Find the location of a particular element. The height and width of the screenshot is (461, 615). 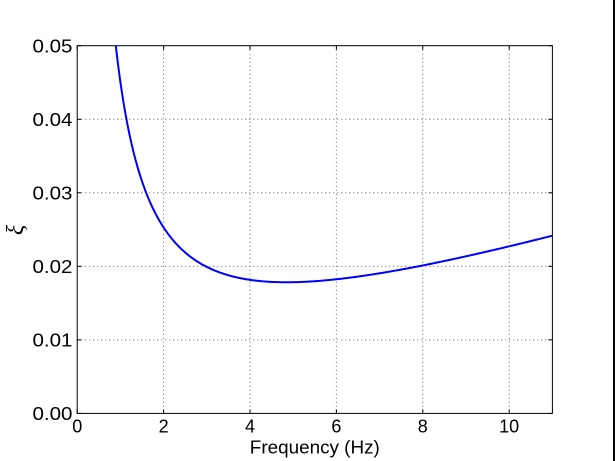

svg-text: 0 is located at coordinates (77, 427).